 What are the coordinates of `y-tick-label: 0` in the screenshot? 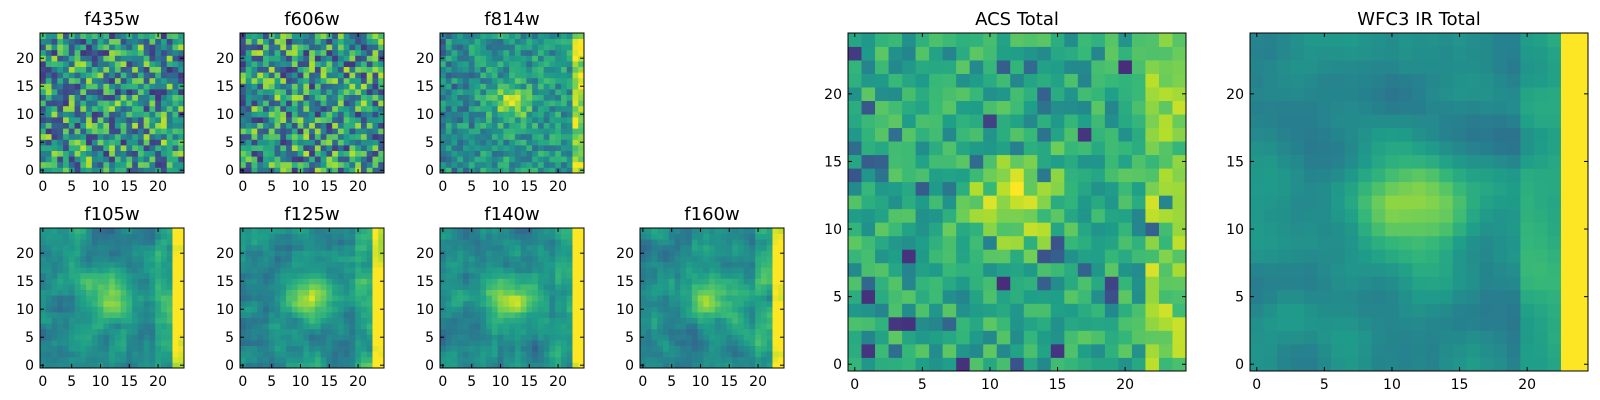 It's located at (629, 366).